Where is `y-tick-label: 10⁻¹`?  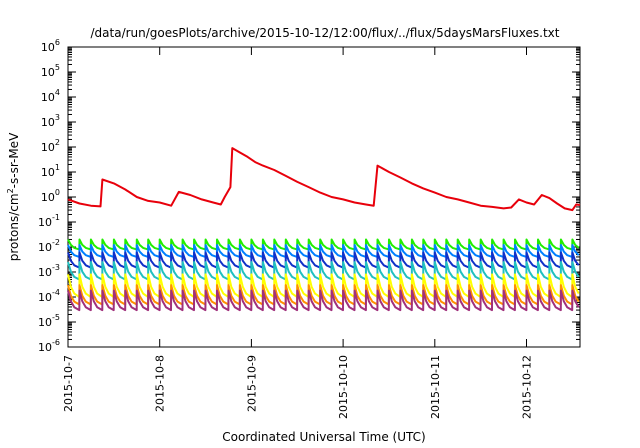 y-tick-label: 10⁻¹ is located at coordinates (49, 221).